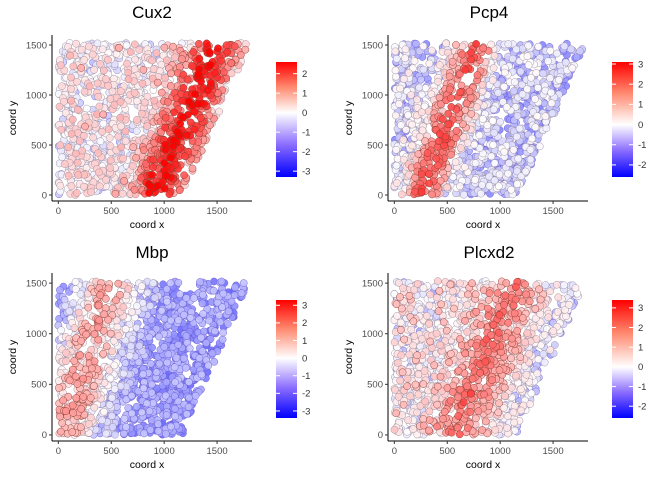 This screenshot has width=672, height=480. What do you see at coordinates (349, 117) in the screenshot?
I see `y-axis-label: coord y` at bounding box center [349, 117].